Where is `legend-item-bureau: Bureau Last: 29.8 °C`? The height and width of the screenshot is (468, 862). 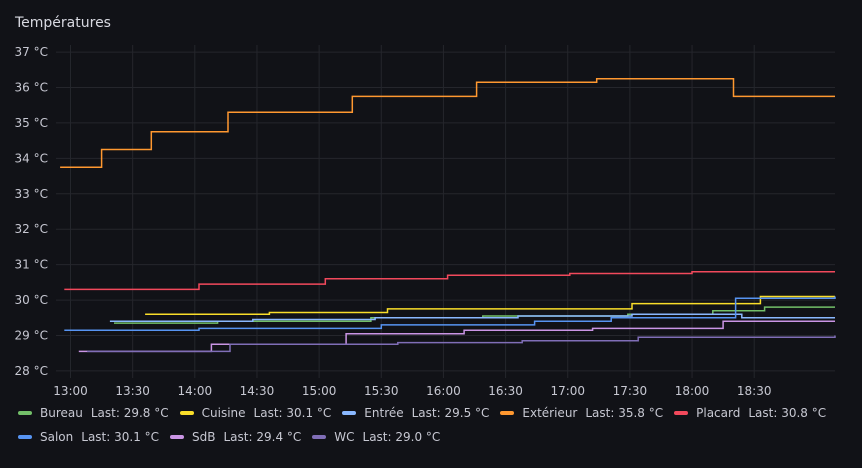 legend-item-bureau: Bureau Last: 29.8 °C is located at coordinates (93, 413).